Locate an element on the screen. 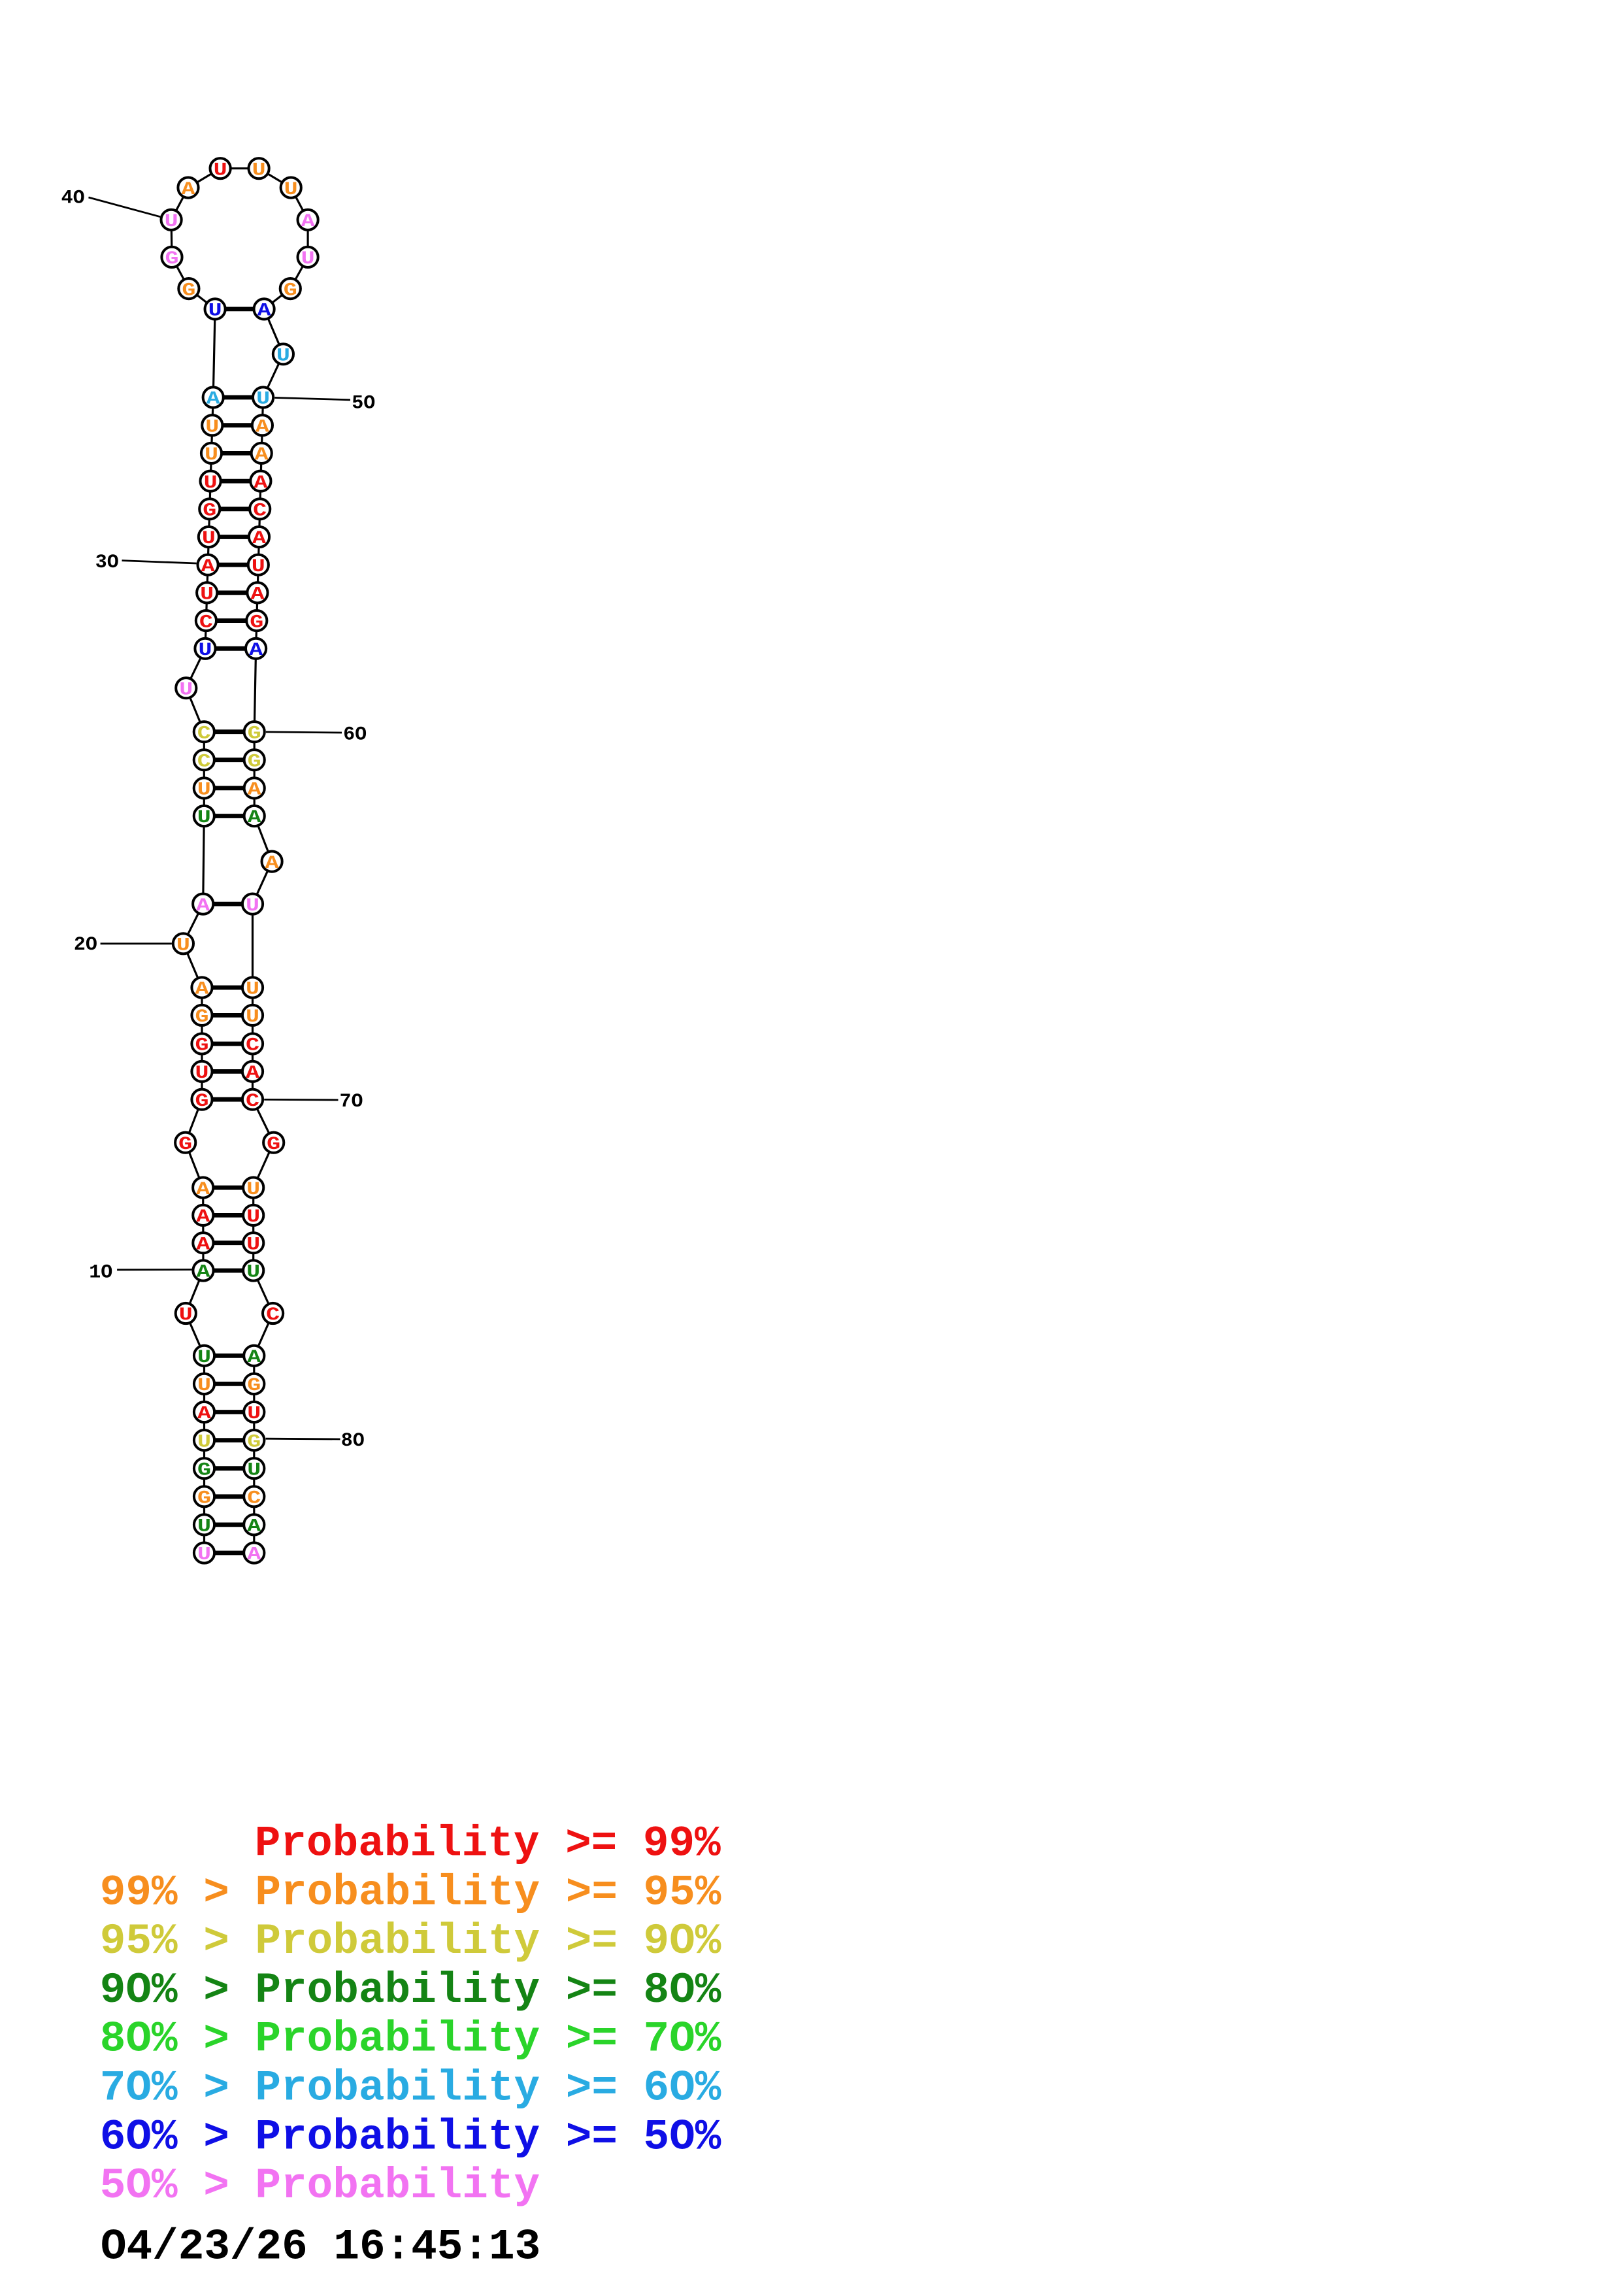  svg-text: 8O is located at coordinates (353, 1441).